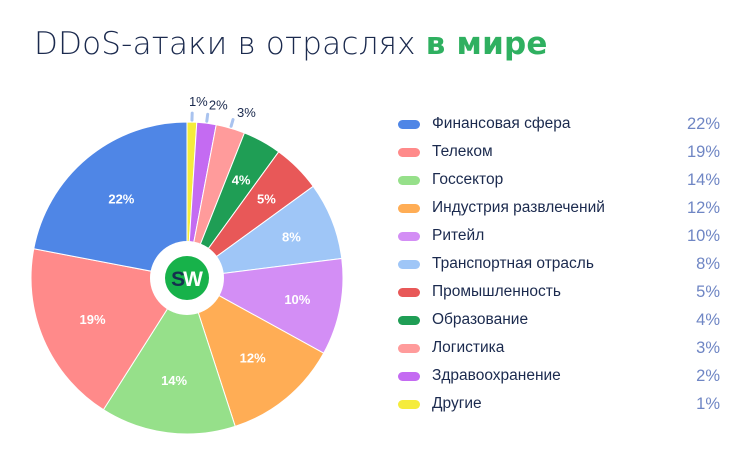 This screenshot has height=458, width=749. Describe the element at coordinates (266, 199) in the screenshot. I see `slice-label: 5%` at that location.